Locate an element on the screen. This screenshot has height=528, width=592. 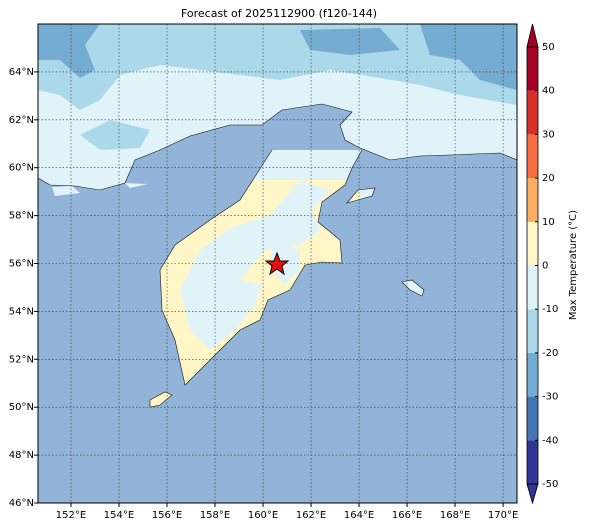
x-tick-label: 154°E is located at coordinates (119, 515).